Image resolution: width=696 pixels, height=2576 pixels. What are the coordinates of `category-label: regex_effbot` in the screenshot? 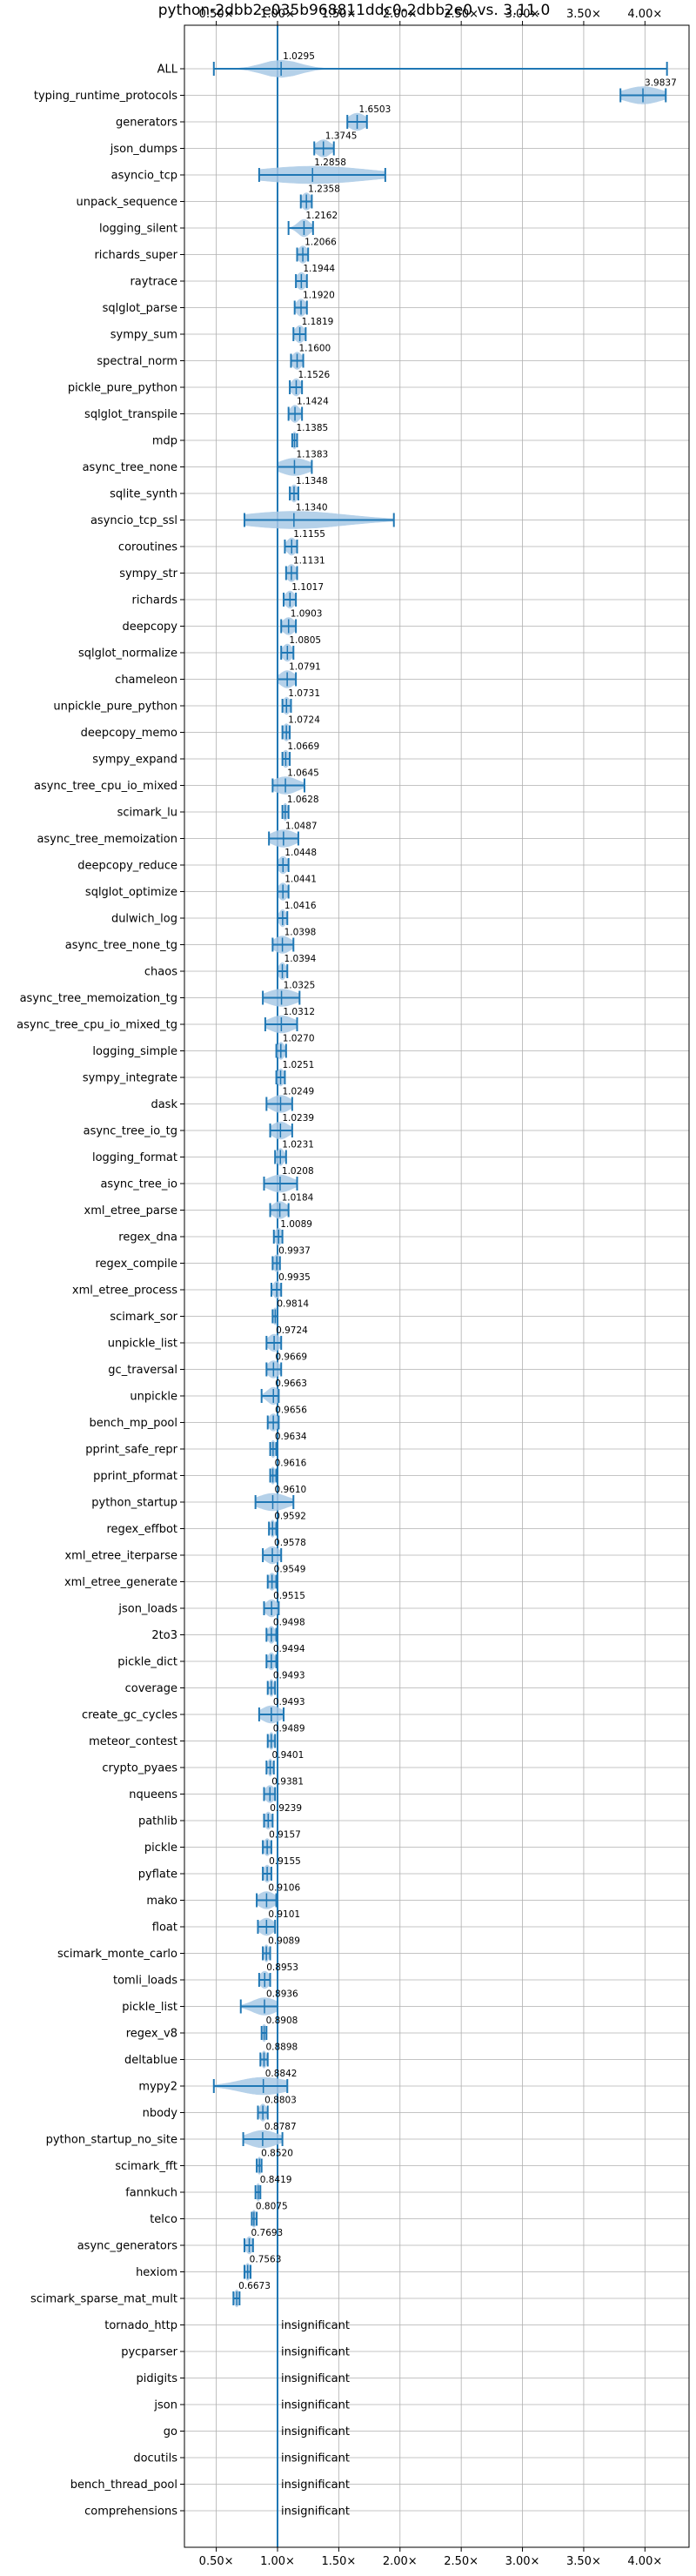 It's located at (141, 1529).